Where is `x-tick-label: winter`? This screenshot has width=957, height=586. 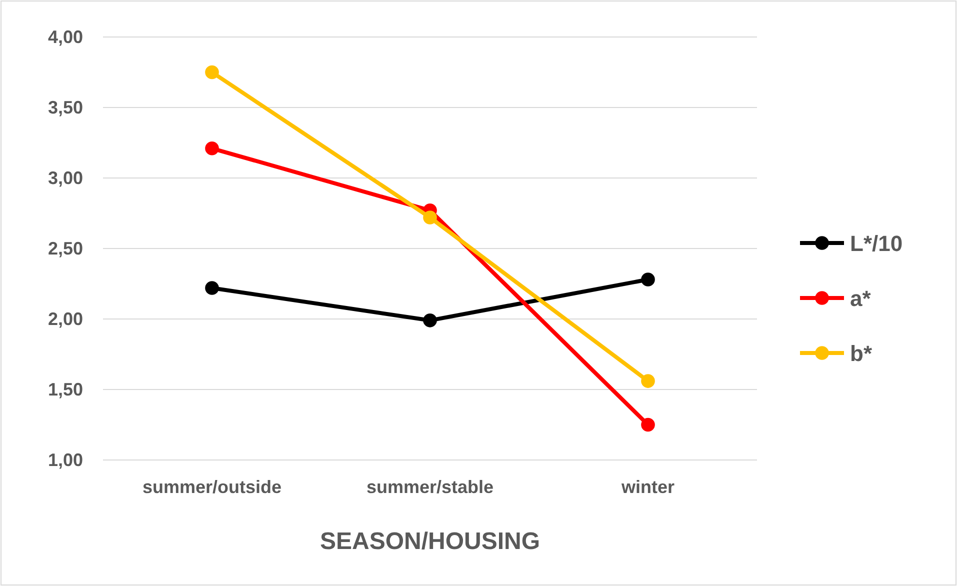
x-tick-label: winter is located at coordinates (647, 486).